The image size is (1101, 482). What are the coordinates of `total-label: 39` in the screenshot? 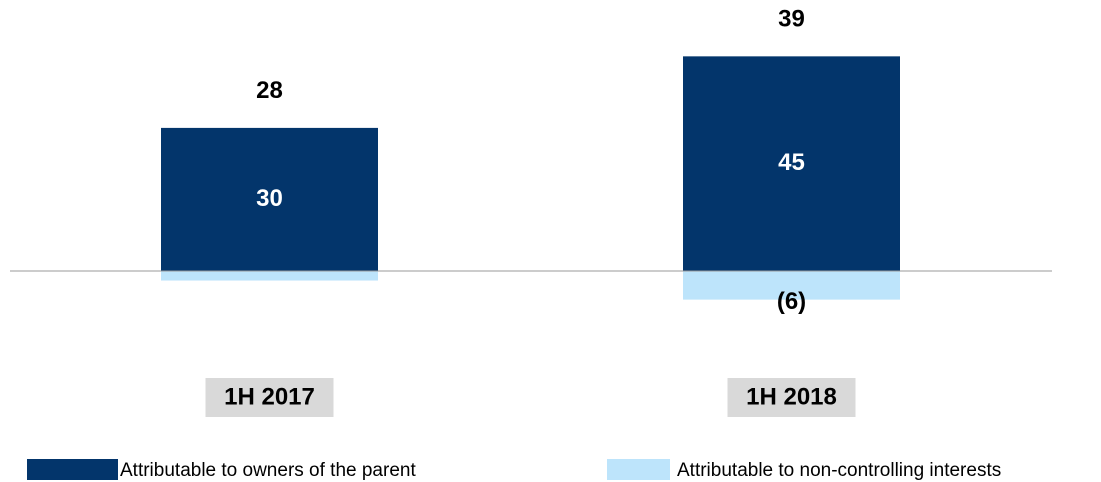 It's located at (791, 19).